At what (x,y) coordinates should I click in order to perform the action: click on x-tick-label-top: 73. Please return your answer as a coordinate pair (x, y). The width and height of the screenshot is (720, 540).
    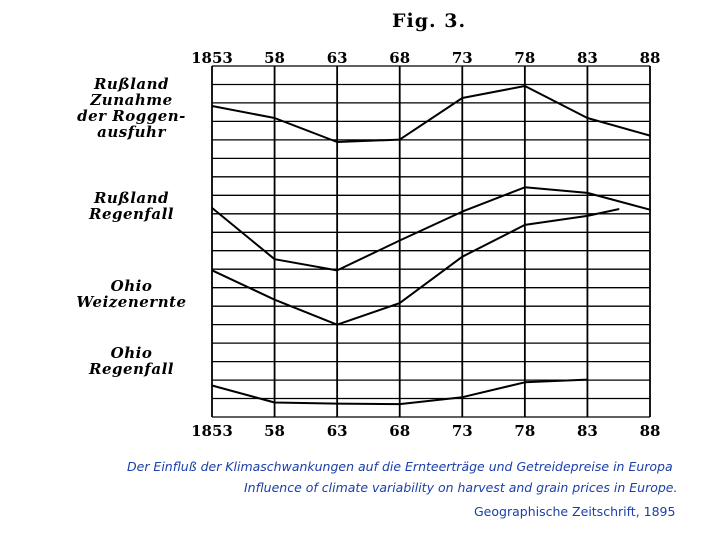
    Looking at the image, I should click on (462, 58).